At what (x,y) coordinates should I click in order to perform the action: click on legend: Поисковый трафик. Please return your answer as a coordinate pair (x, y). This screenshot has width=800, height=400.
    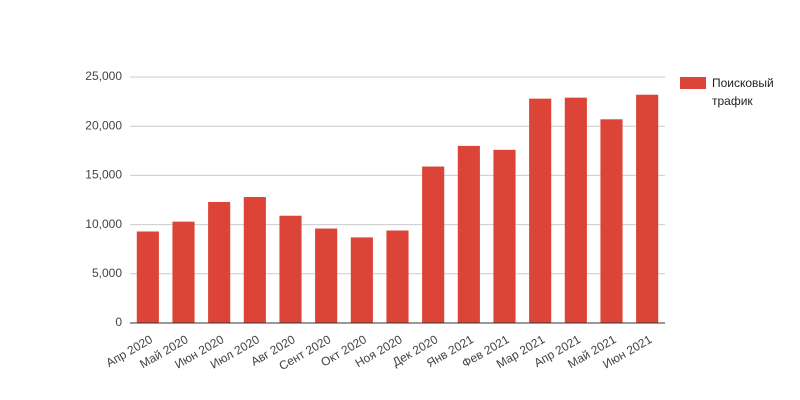
    Looking at the image, I should click on (736, 93).